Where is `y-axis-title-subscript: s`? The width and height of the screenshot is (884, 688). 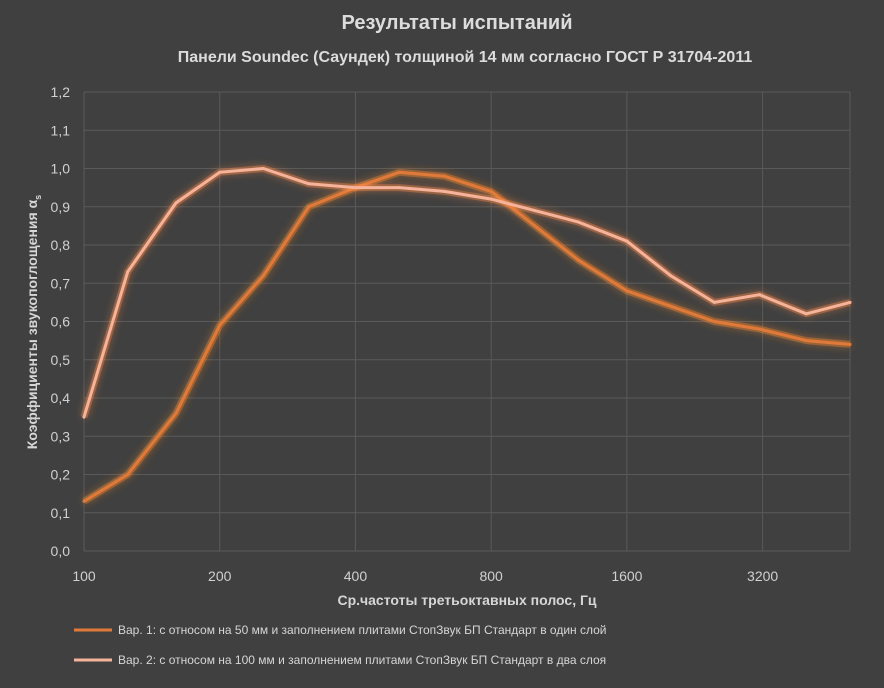 y-axis-title-subscript: s is located at coordinates (38, 197).